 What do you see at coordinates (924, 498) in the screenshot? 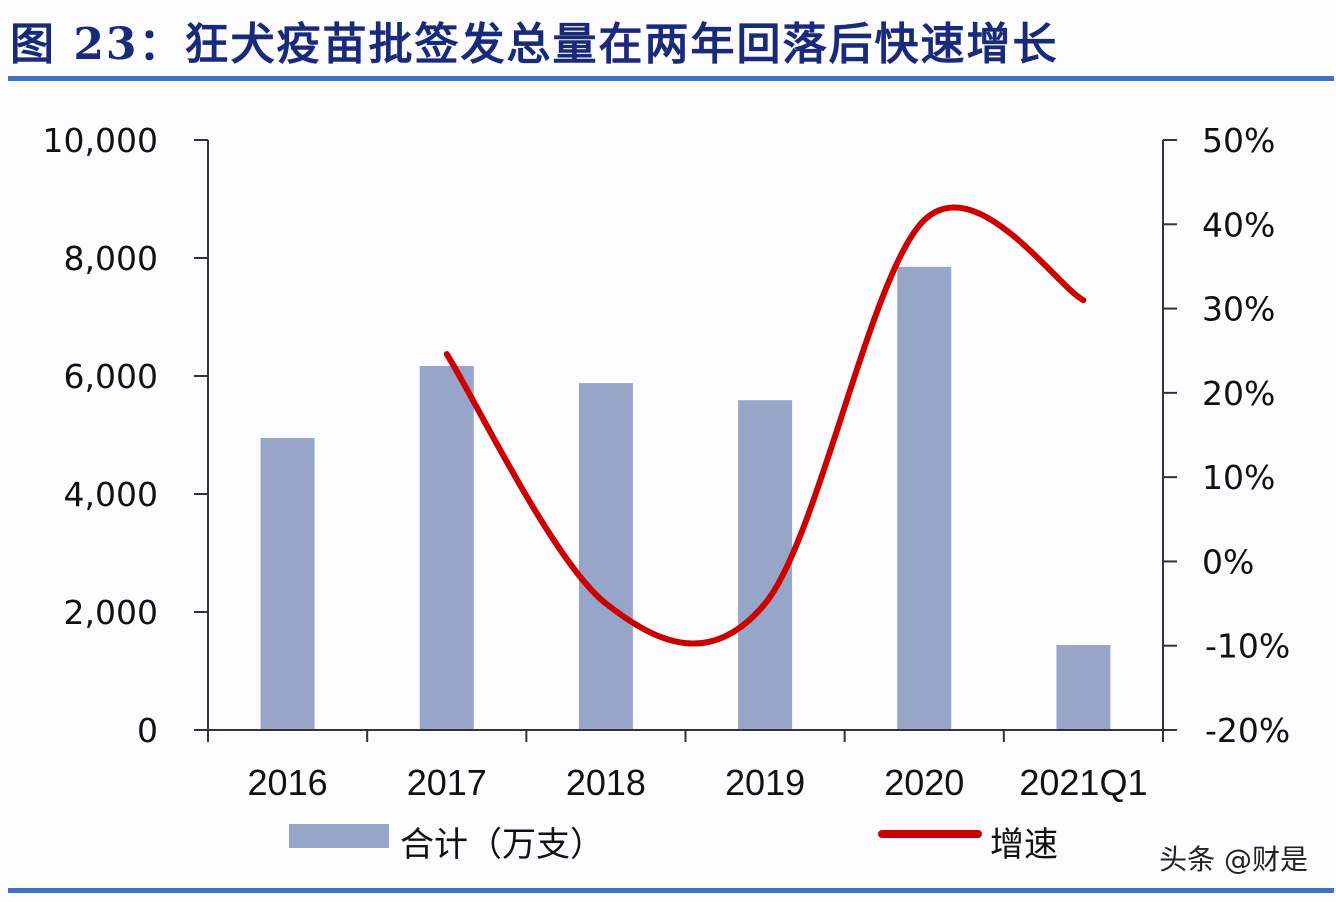
I see `bar-2020` at bounding box center [924, 498].